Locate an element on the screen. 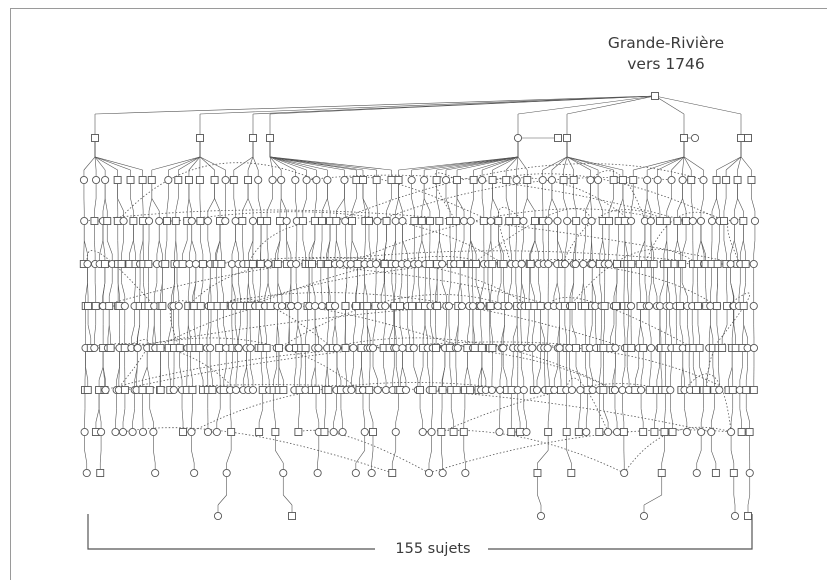 Image resolution: width=830 pixels, height=580 pixels. subjects-count-label: 155 sujets is located at coordinates (433, 549).